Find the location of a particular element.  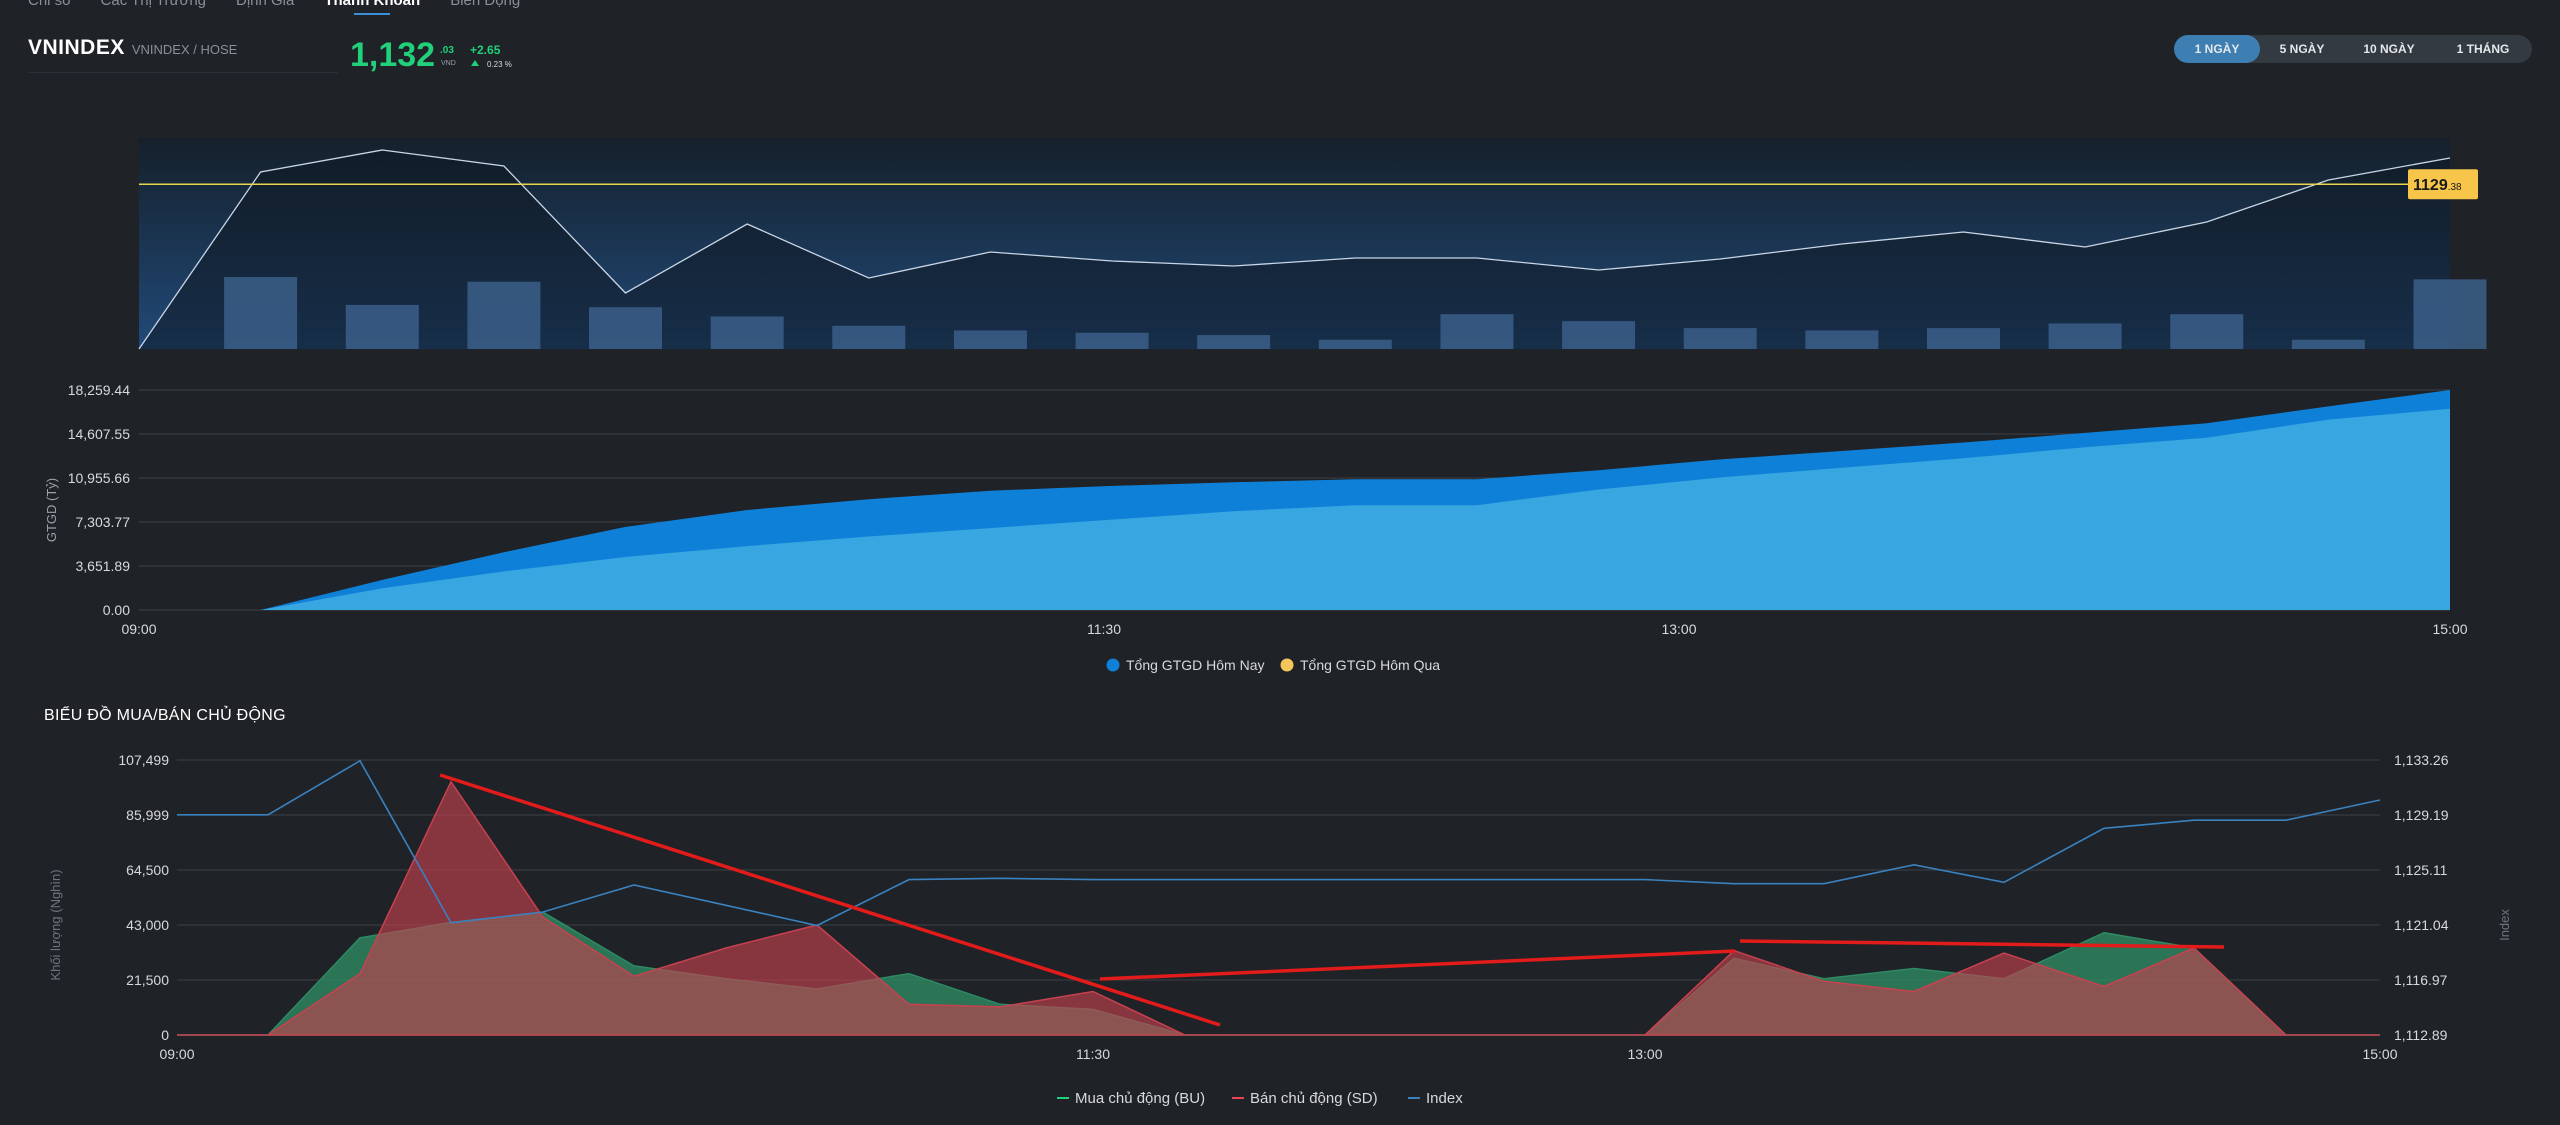

busd-y2-tick: 1,125.11 is located at coordinates (2421, 870).